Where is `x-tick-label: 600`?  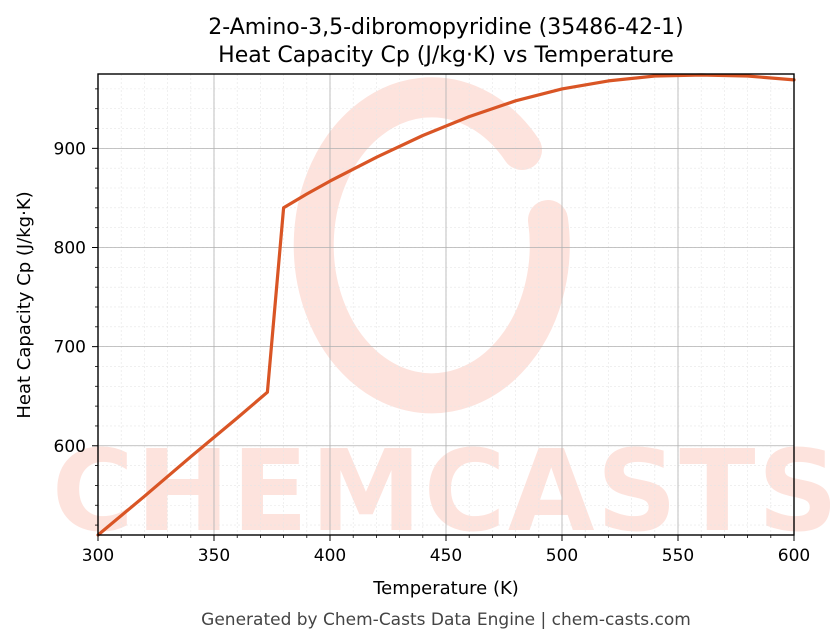
x-tick-label: 600 is located at coordinates (794, 556).